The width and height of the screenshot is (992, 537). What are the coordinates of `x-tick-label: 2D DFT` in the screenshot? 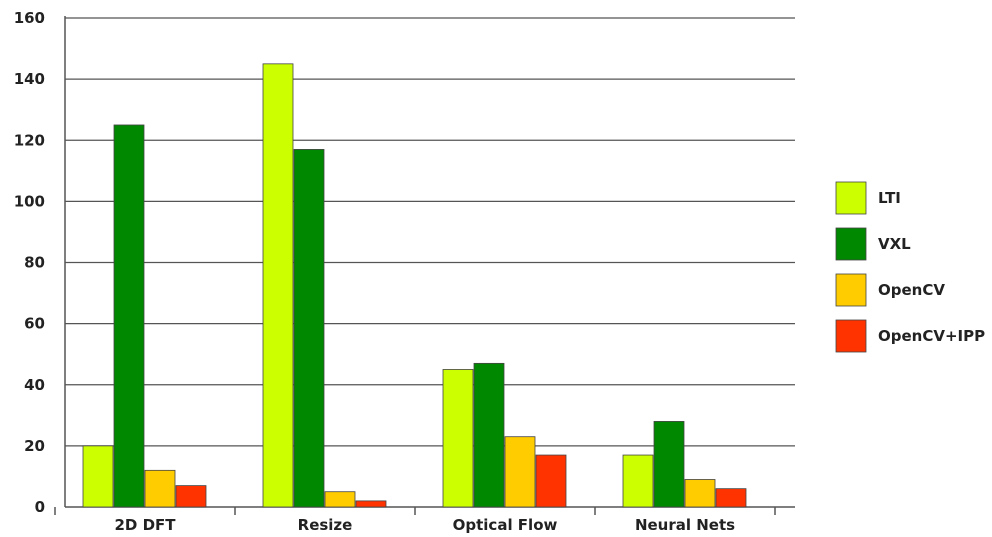 It's located at (145, 525).